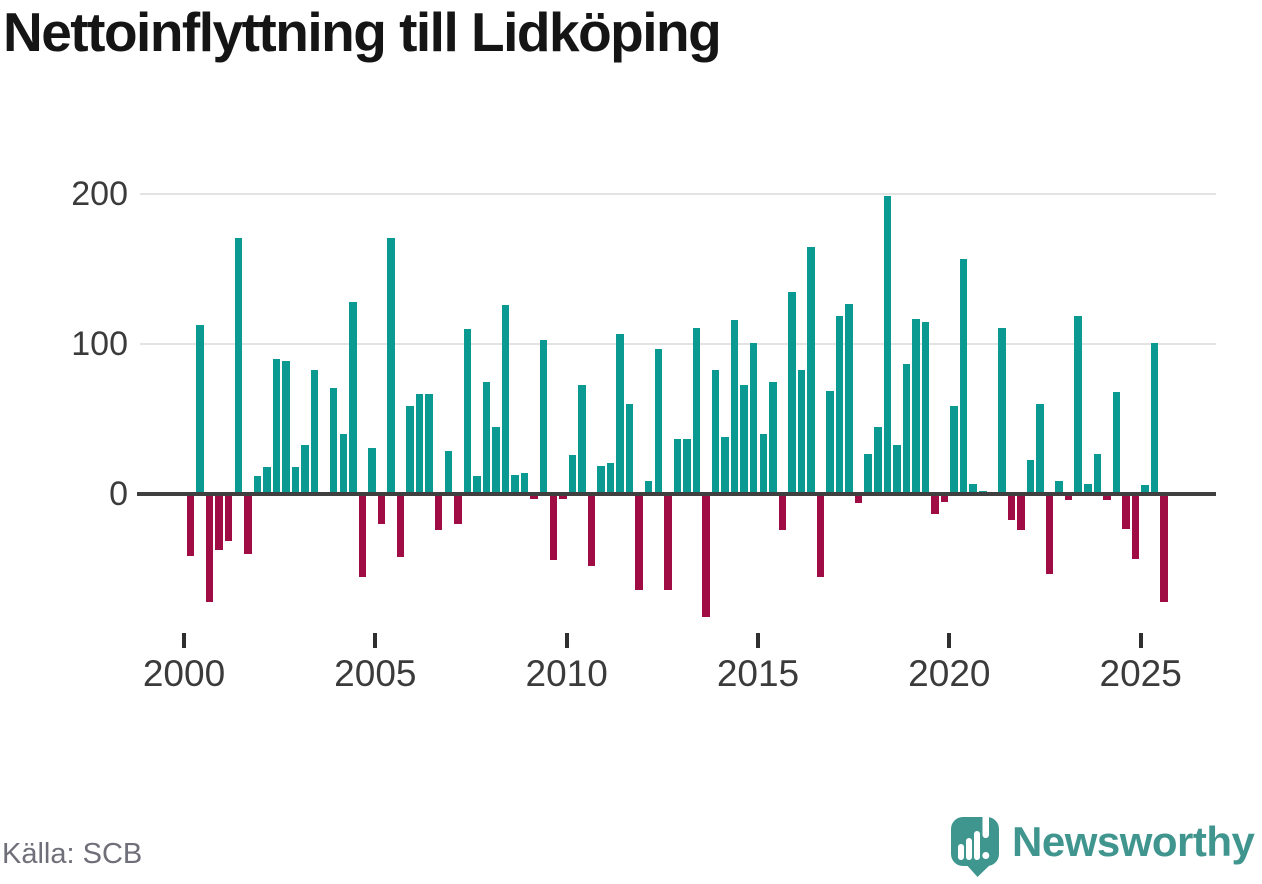 The width and height of the screenshot is (1262, 884). Describe the element at coordinates (99, 344) in the screenshot. I see `y-tick-label: 100` at that location.